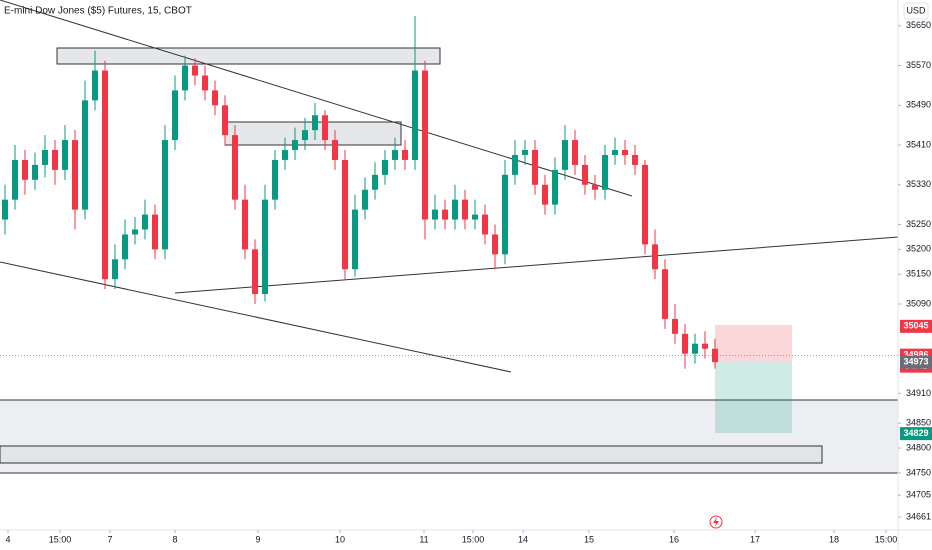  I want to click on y-tick-label: 35250, so click(918, 224).